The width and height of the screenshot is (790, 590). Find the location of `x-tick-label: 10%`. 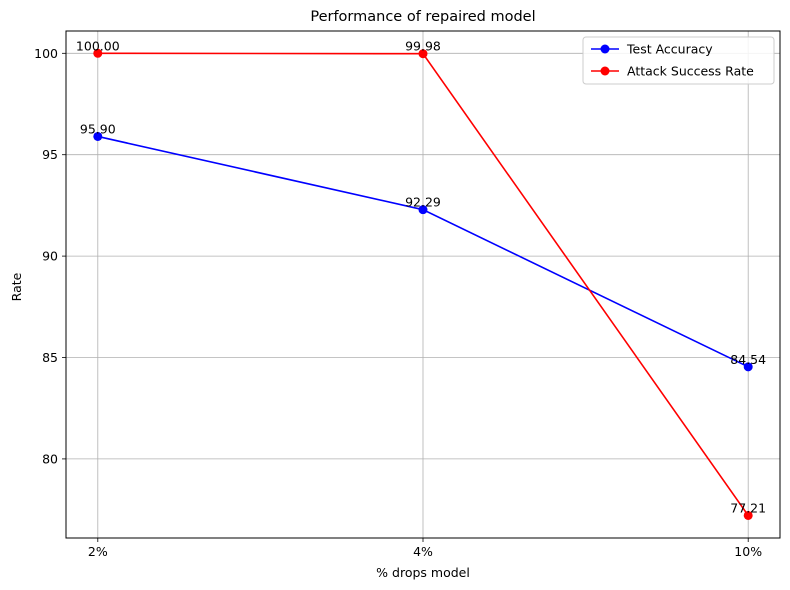

x-tick-label: 10% is located at coordinates (748, 551).